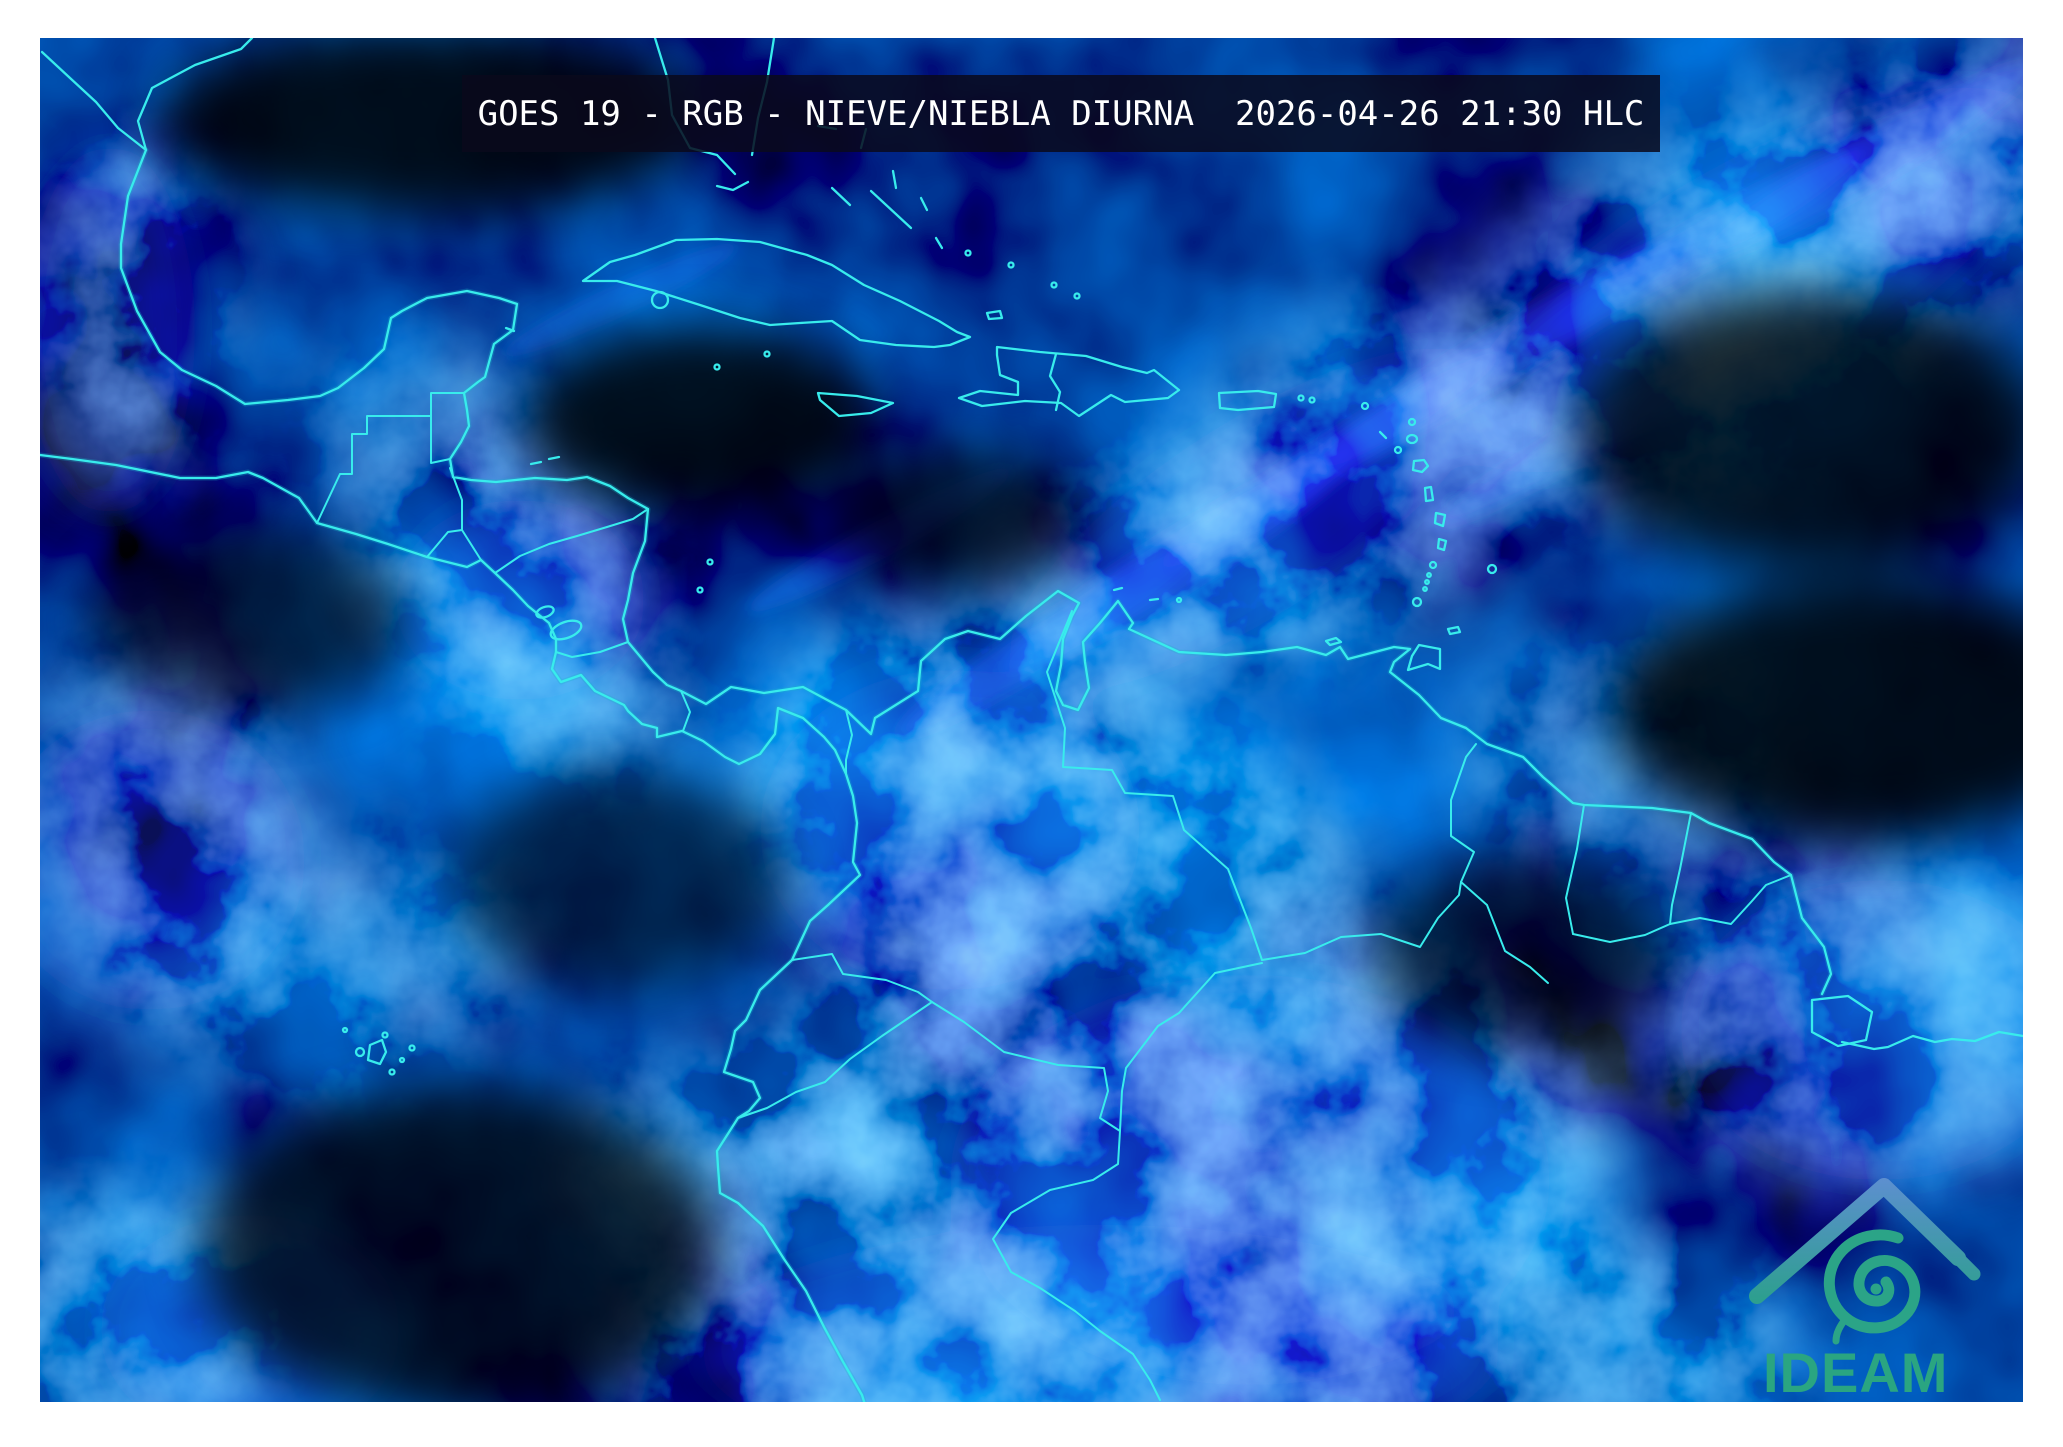 The width and height of the screenshot is (2063, 1447). Describe the element at coordinates (571, 541) in the screenshot. I see `border-honduras-nicaragua` at that location.